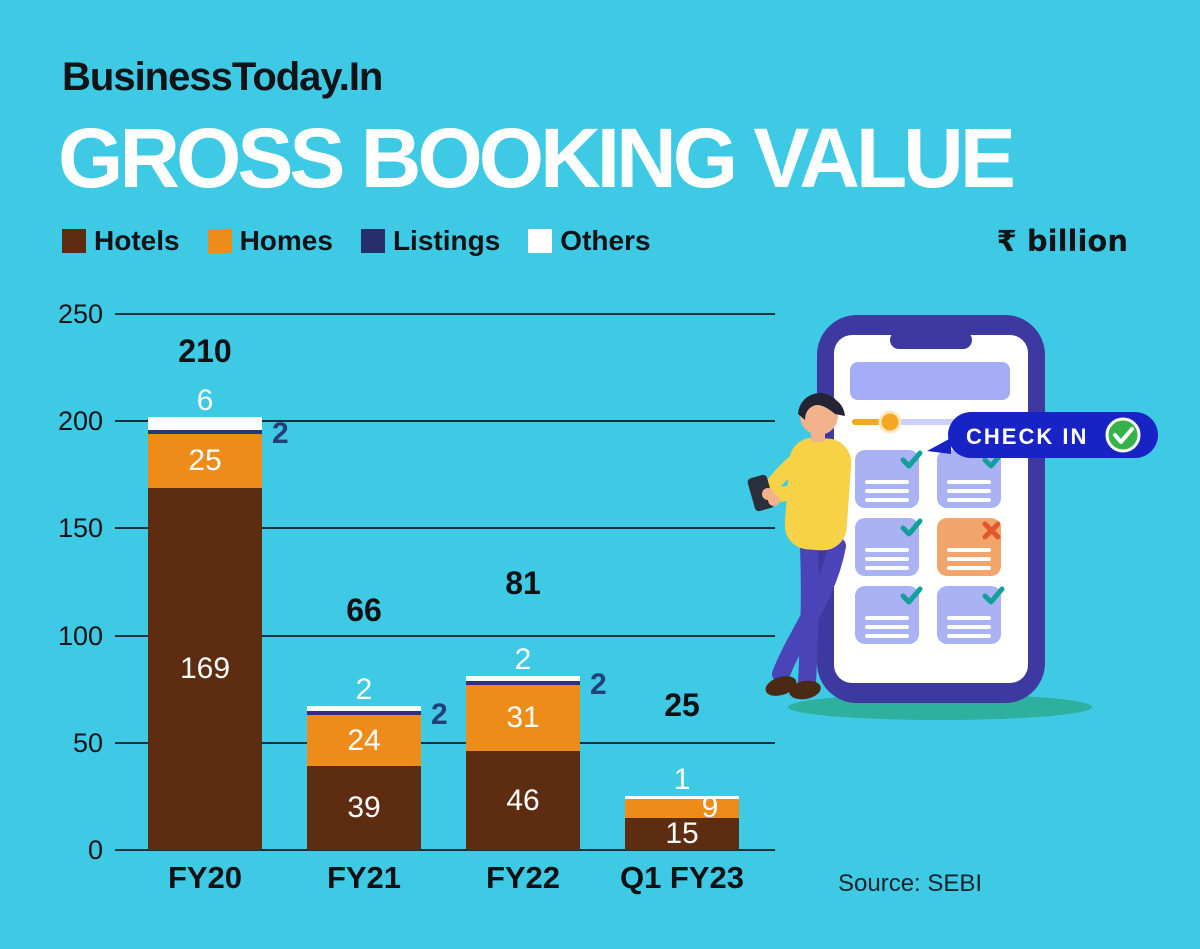  Describe the element at coordinates (80, 421) in the screenshot. I see `tick-label: 200` at that location.